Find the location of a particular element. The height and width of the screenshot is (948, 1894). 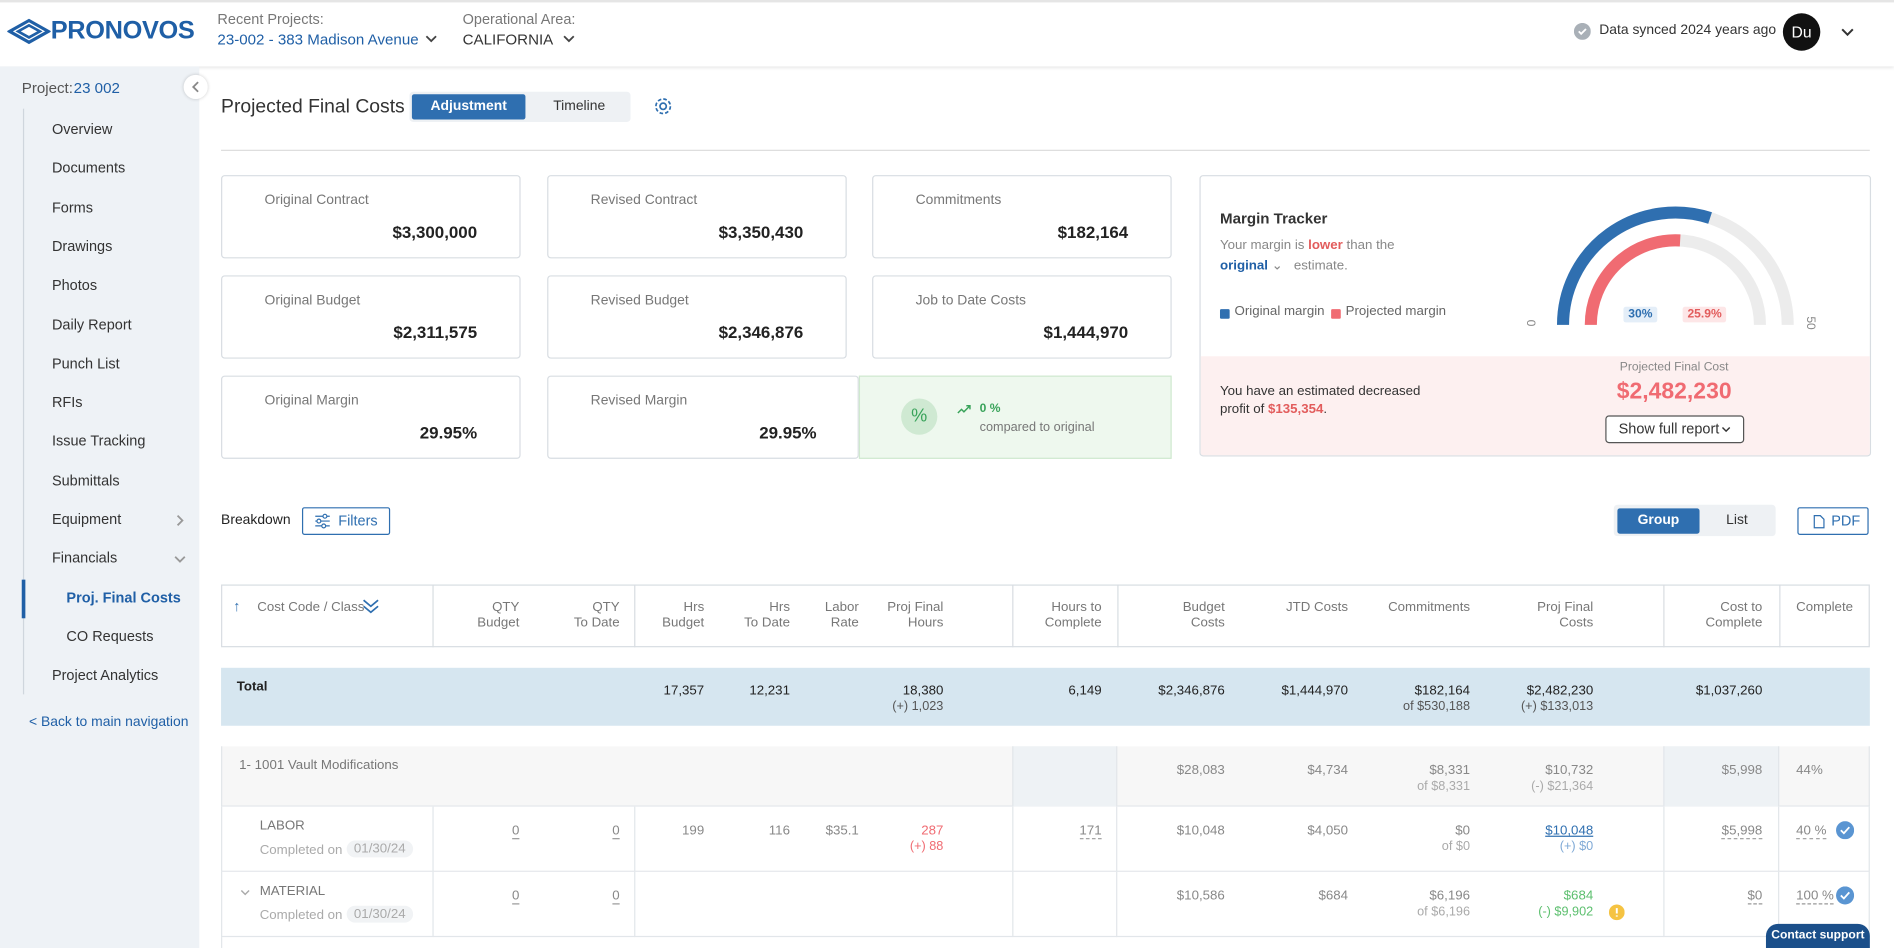

summary-card: Original Contract $3,300,000 is located at coordinates (371, 217).